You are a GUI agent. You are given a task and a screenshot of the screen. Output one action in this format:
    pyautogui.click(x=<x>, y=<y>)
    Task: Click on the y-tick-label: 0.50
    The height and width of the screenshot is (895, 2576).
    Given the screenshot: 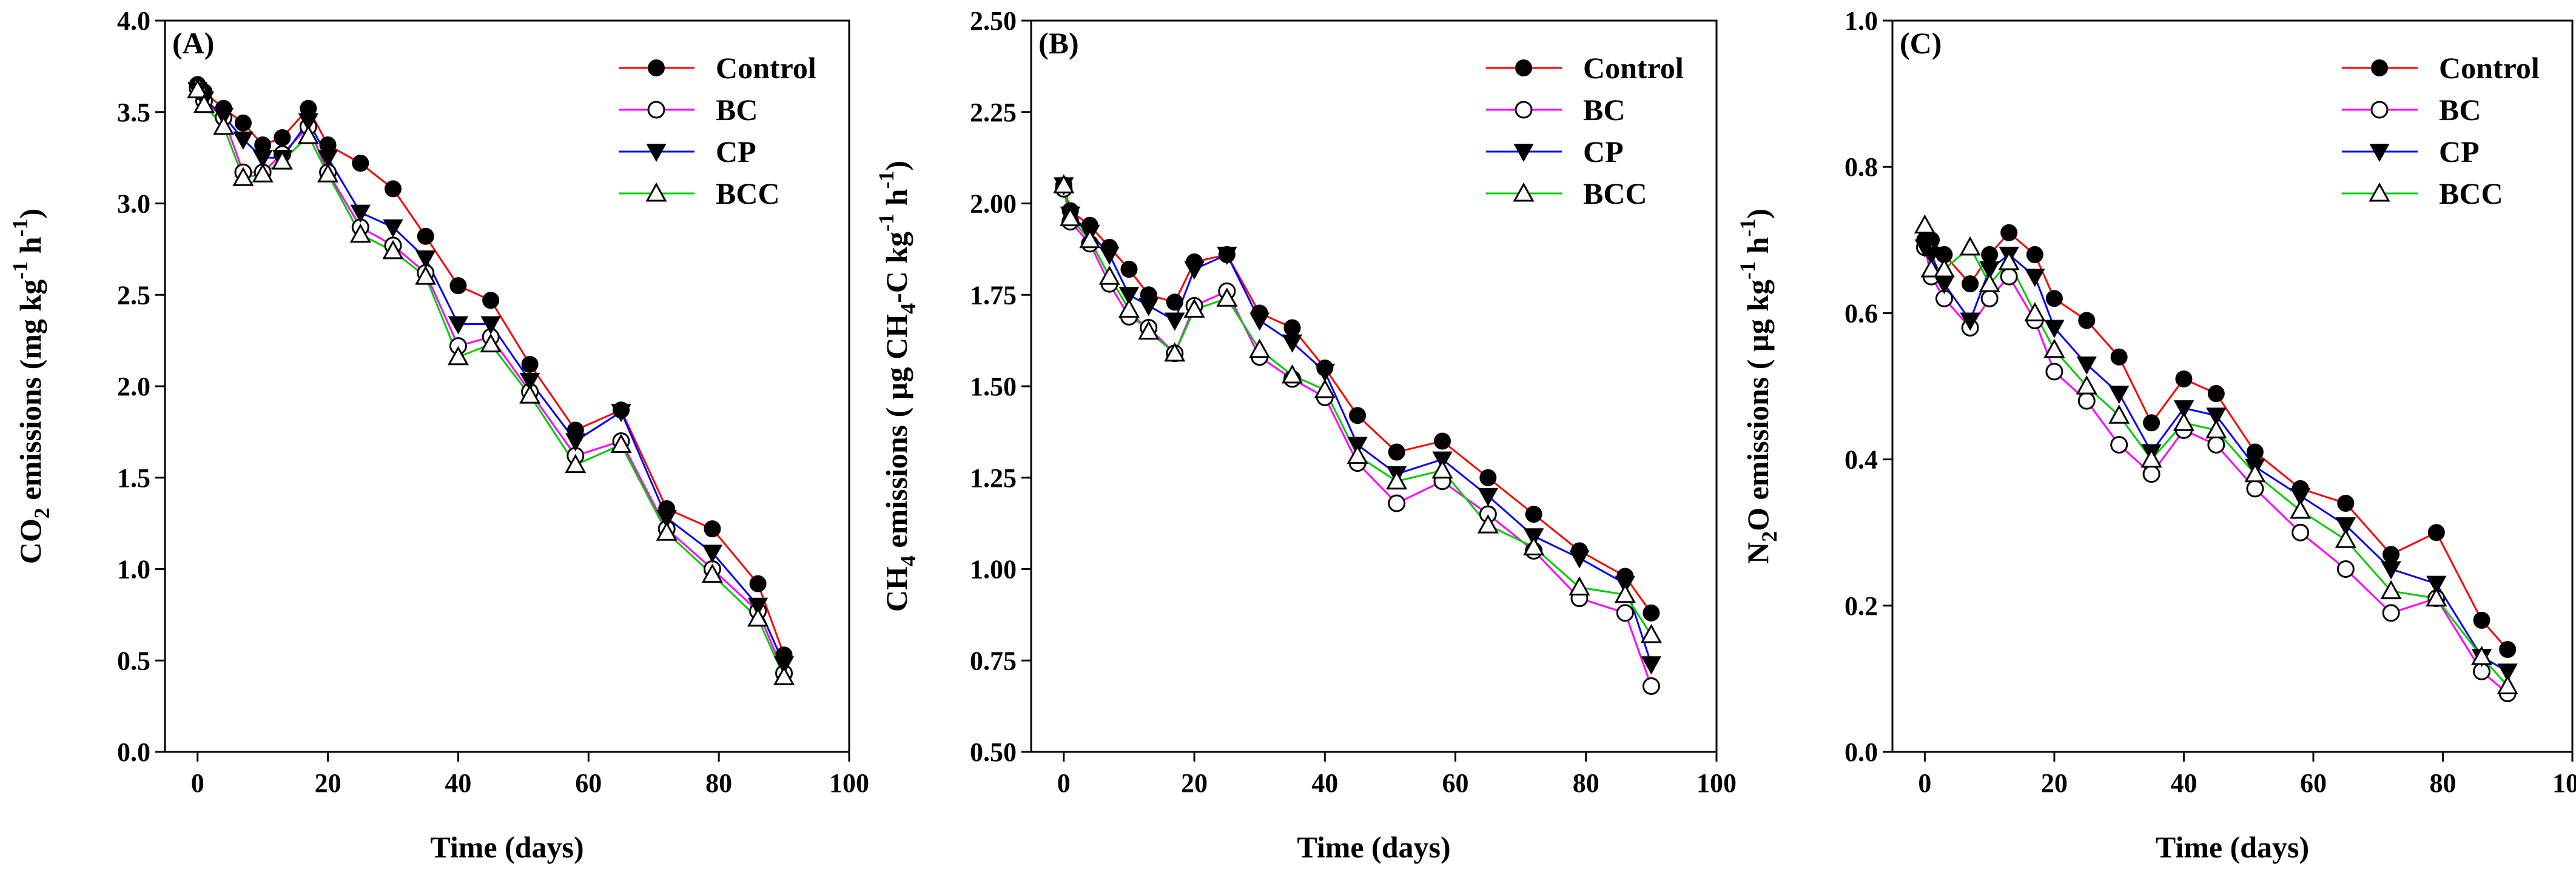 What is the action you would take?
    pyautogui.click(x=993, y=752)
    